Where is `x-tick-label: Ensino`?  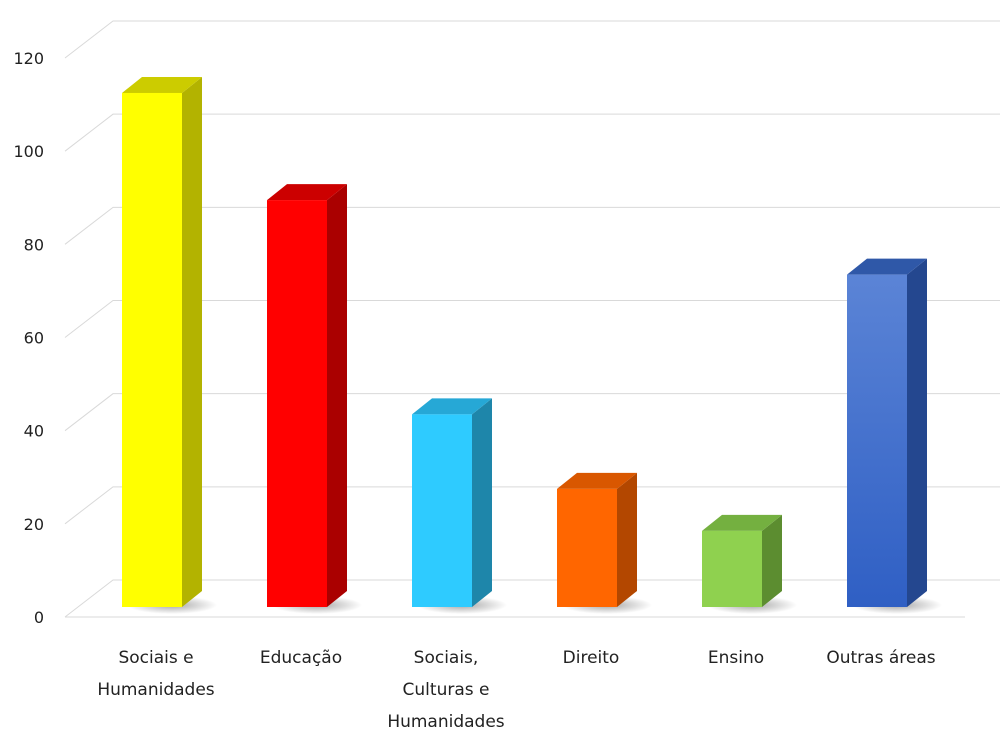
x-tick-label: Ensino is located at coordinates (736, 658).